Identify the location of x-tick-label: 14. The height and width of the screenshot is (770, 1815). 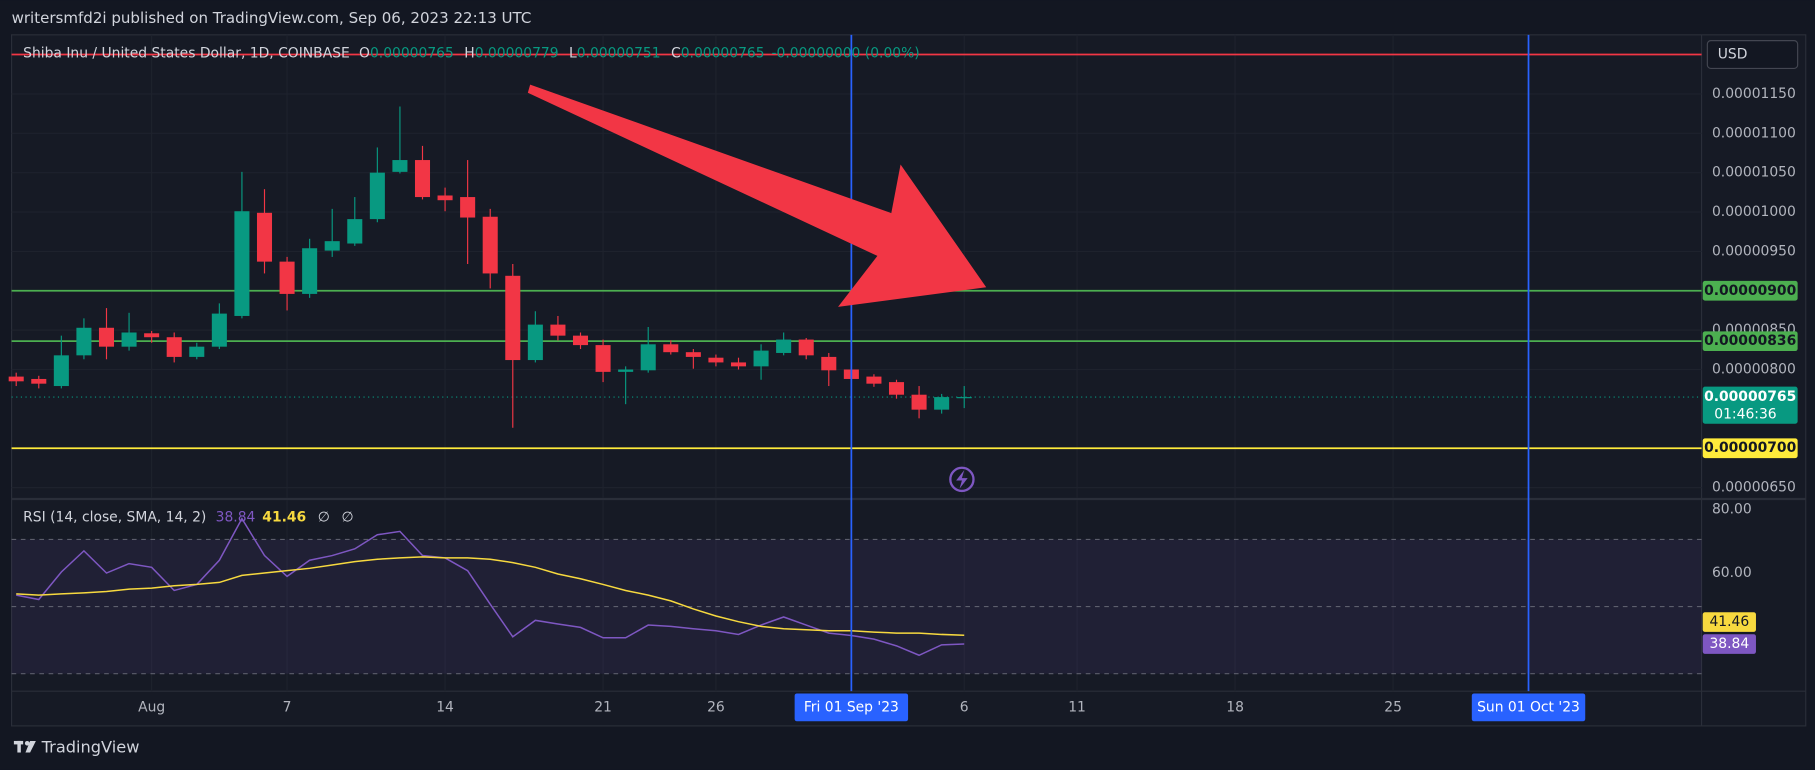
(445, 707).